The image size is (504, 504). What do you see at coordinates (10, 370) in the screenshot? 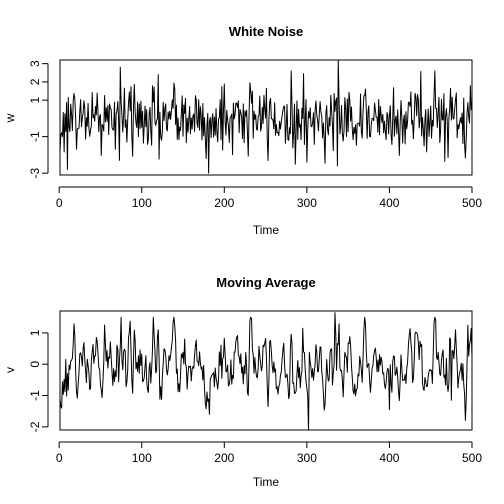
I see `y-axis-label: v` at bounding box center [10, 370].